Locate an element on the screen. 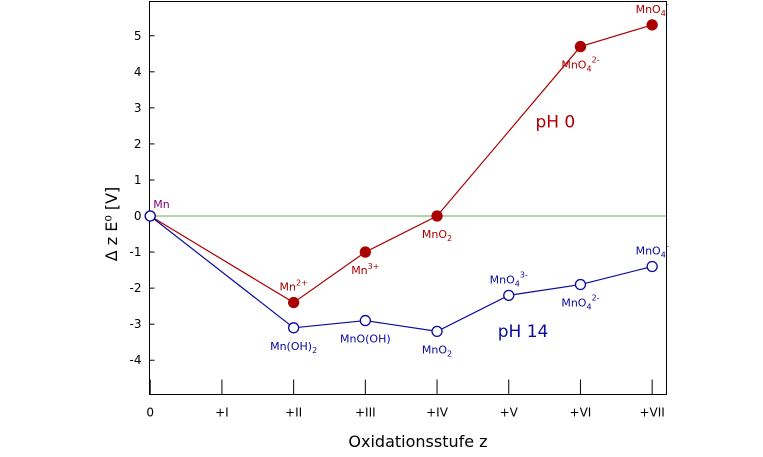 The width and height of the screenshot is (763, 457). y-tick-label: 4 is located at coordinates (138, 72).